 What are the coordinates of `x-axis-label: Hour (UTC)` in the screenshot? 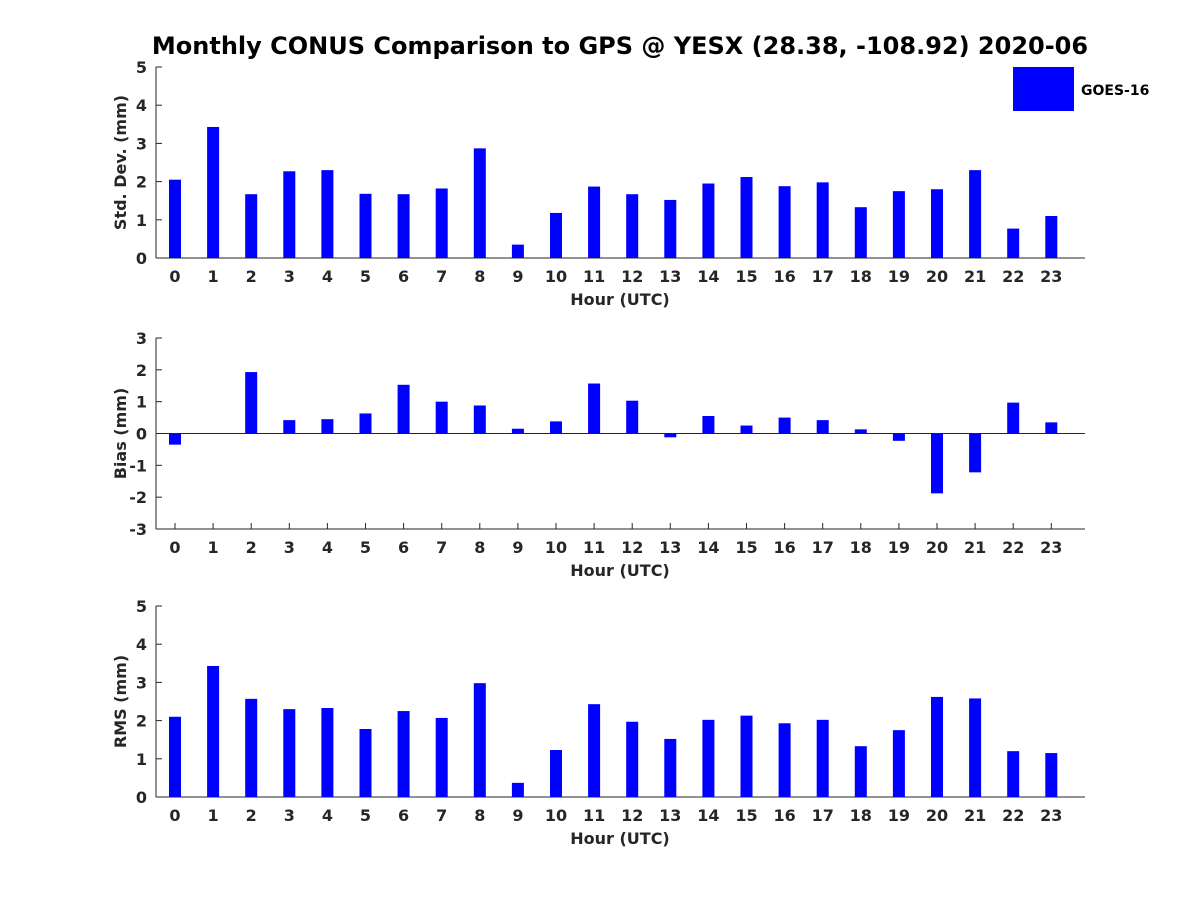 It's located at (620, 838).